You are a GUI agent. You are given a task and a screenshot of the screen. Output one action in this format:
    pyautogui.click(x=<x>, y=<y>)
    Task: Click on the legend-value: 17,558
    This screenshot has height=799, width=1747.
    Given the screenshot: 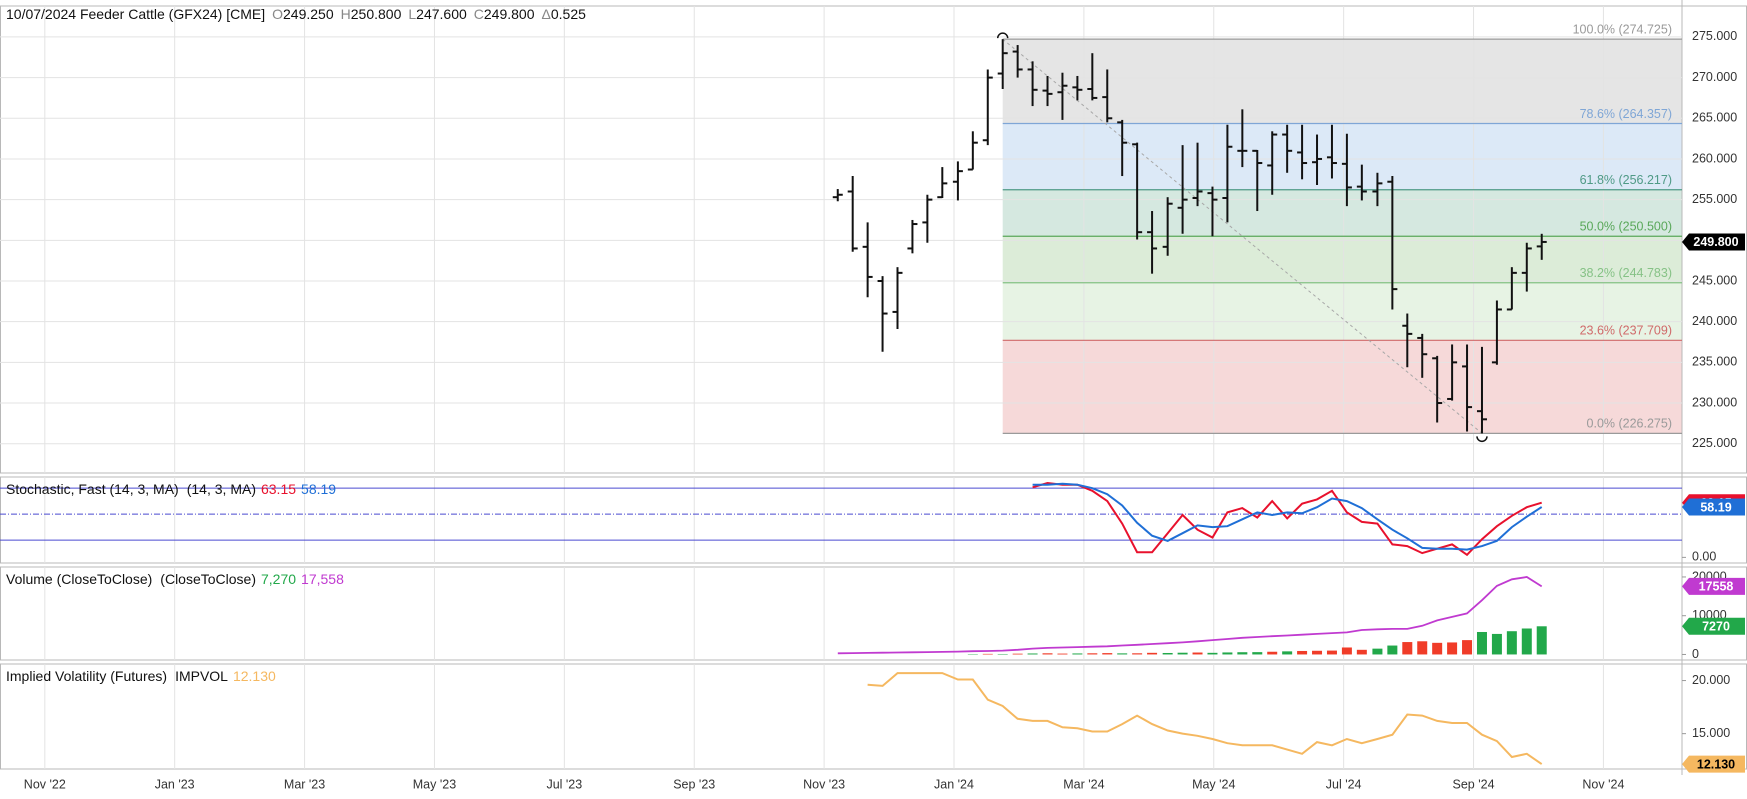 What is the action you would take?
    pyautogui.click(x=322, y=579)
    